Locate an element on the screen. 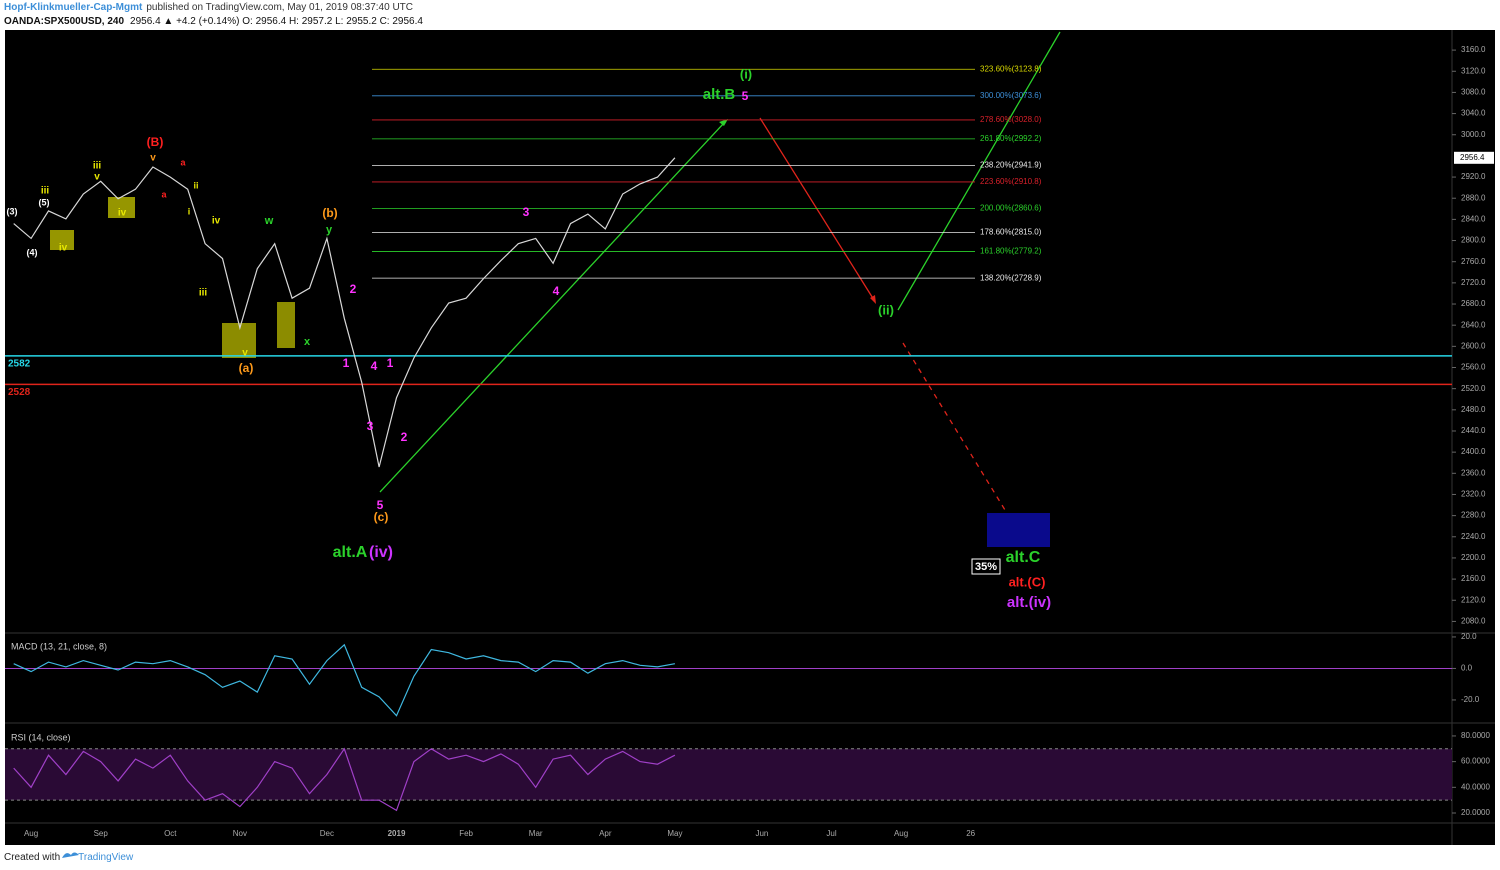 The image size is (1500, 870). y-tick-label: 2160.0 is located at coordinates (1473, 578).